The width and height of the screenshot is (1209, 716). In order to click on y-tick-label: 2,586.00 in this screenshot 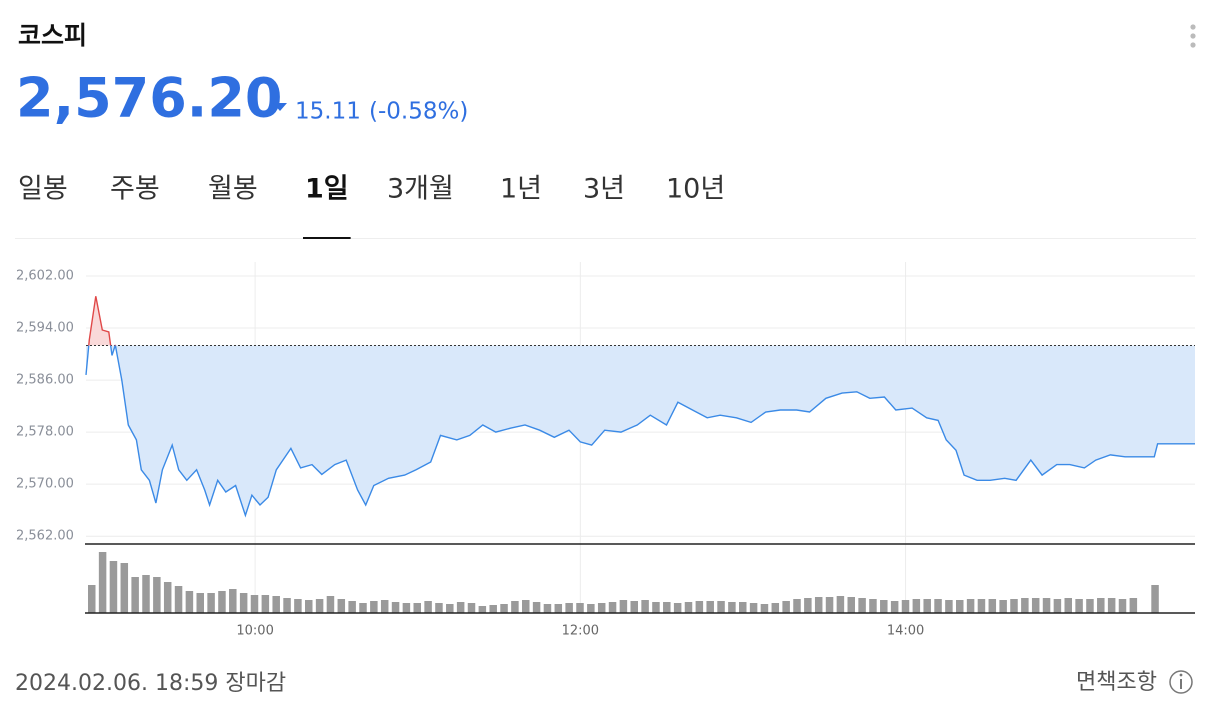, I will do `click(45, 380)`.